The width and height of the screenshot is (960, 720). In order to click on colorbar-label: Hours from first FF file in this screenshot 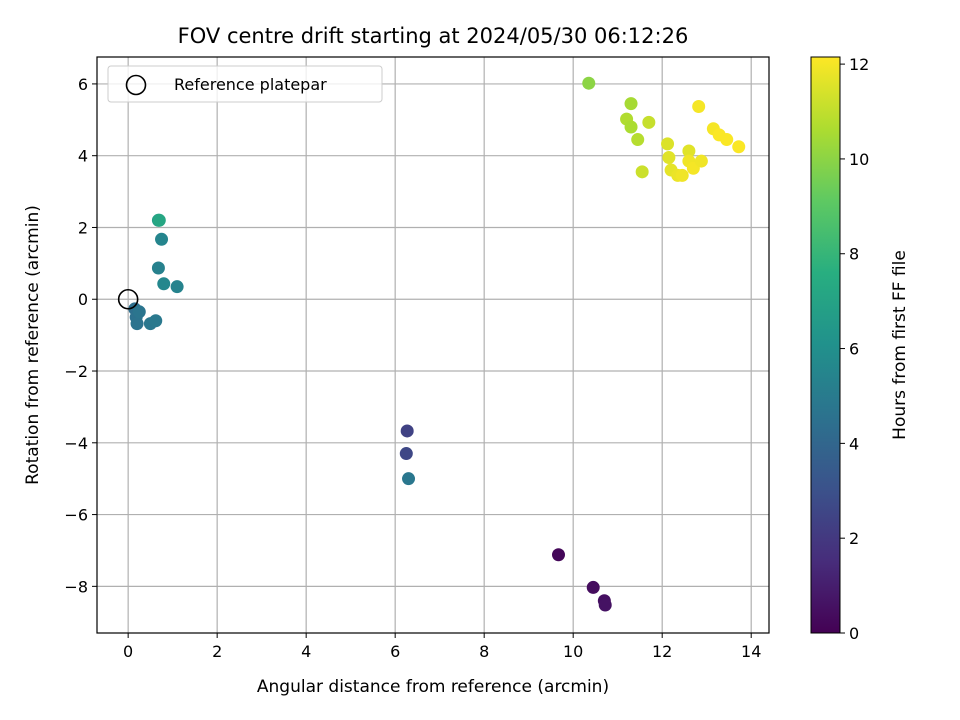, I will do `click(900, 345)`.